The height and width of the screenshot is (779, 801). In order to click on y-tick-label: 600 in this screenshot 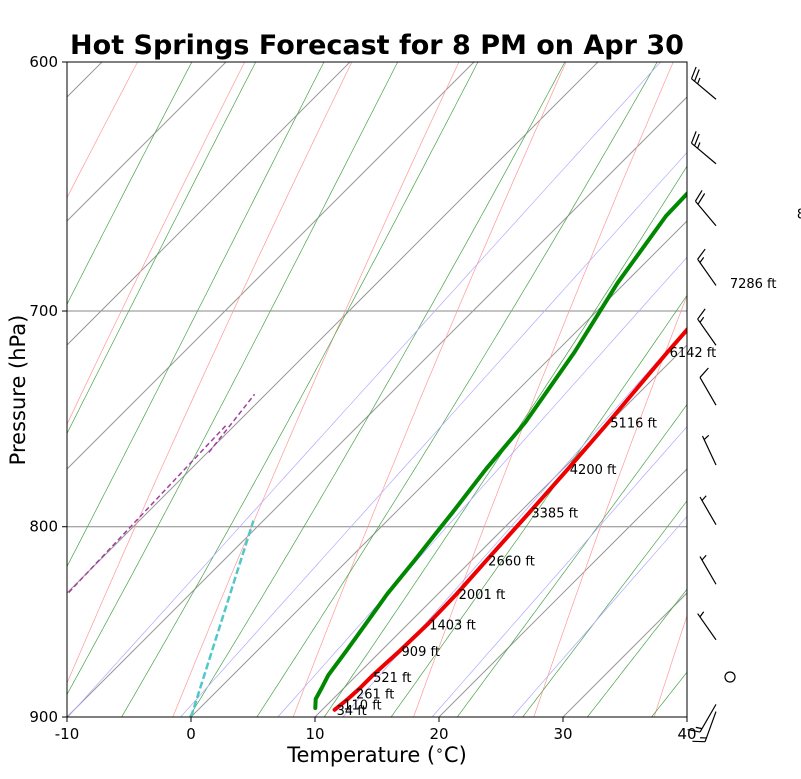, I will do `click(43, 62)`.